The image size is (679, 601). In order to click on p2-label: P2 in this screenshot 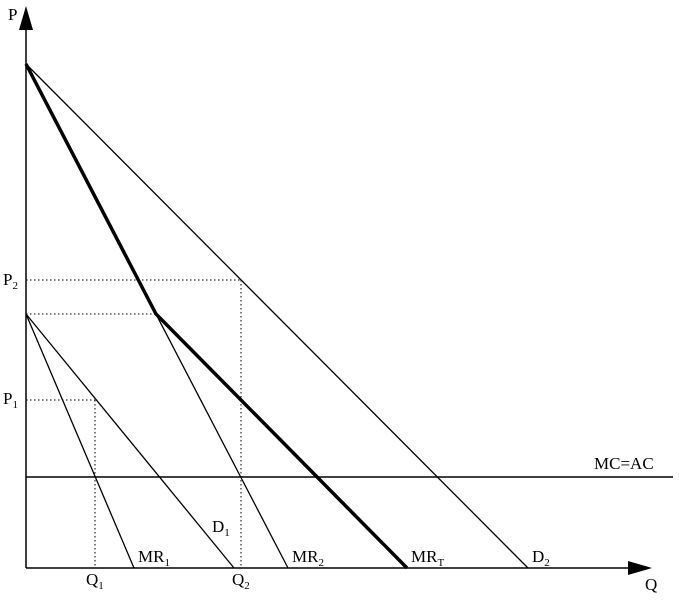, I will do `click(10, 281)`.